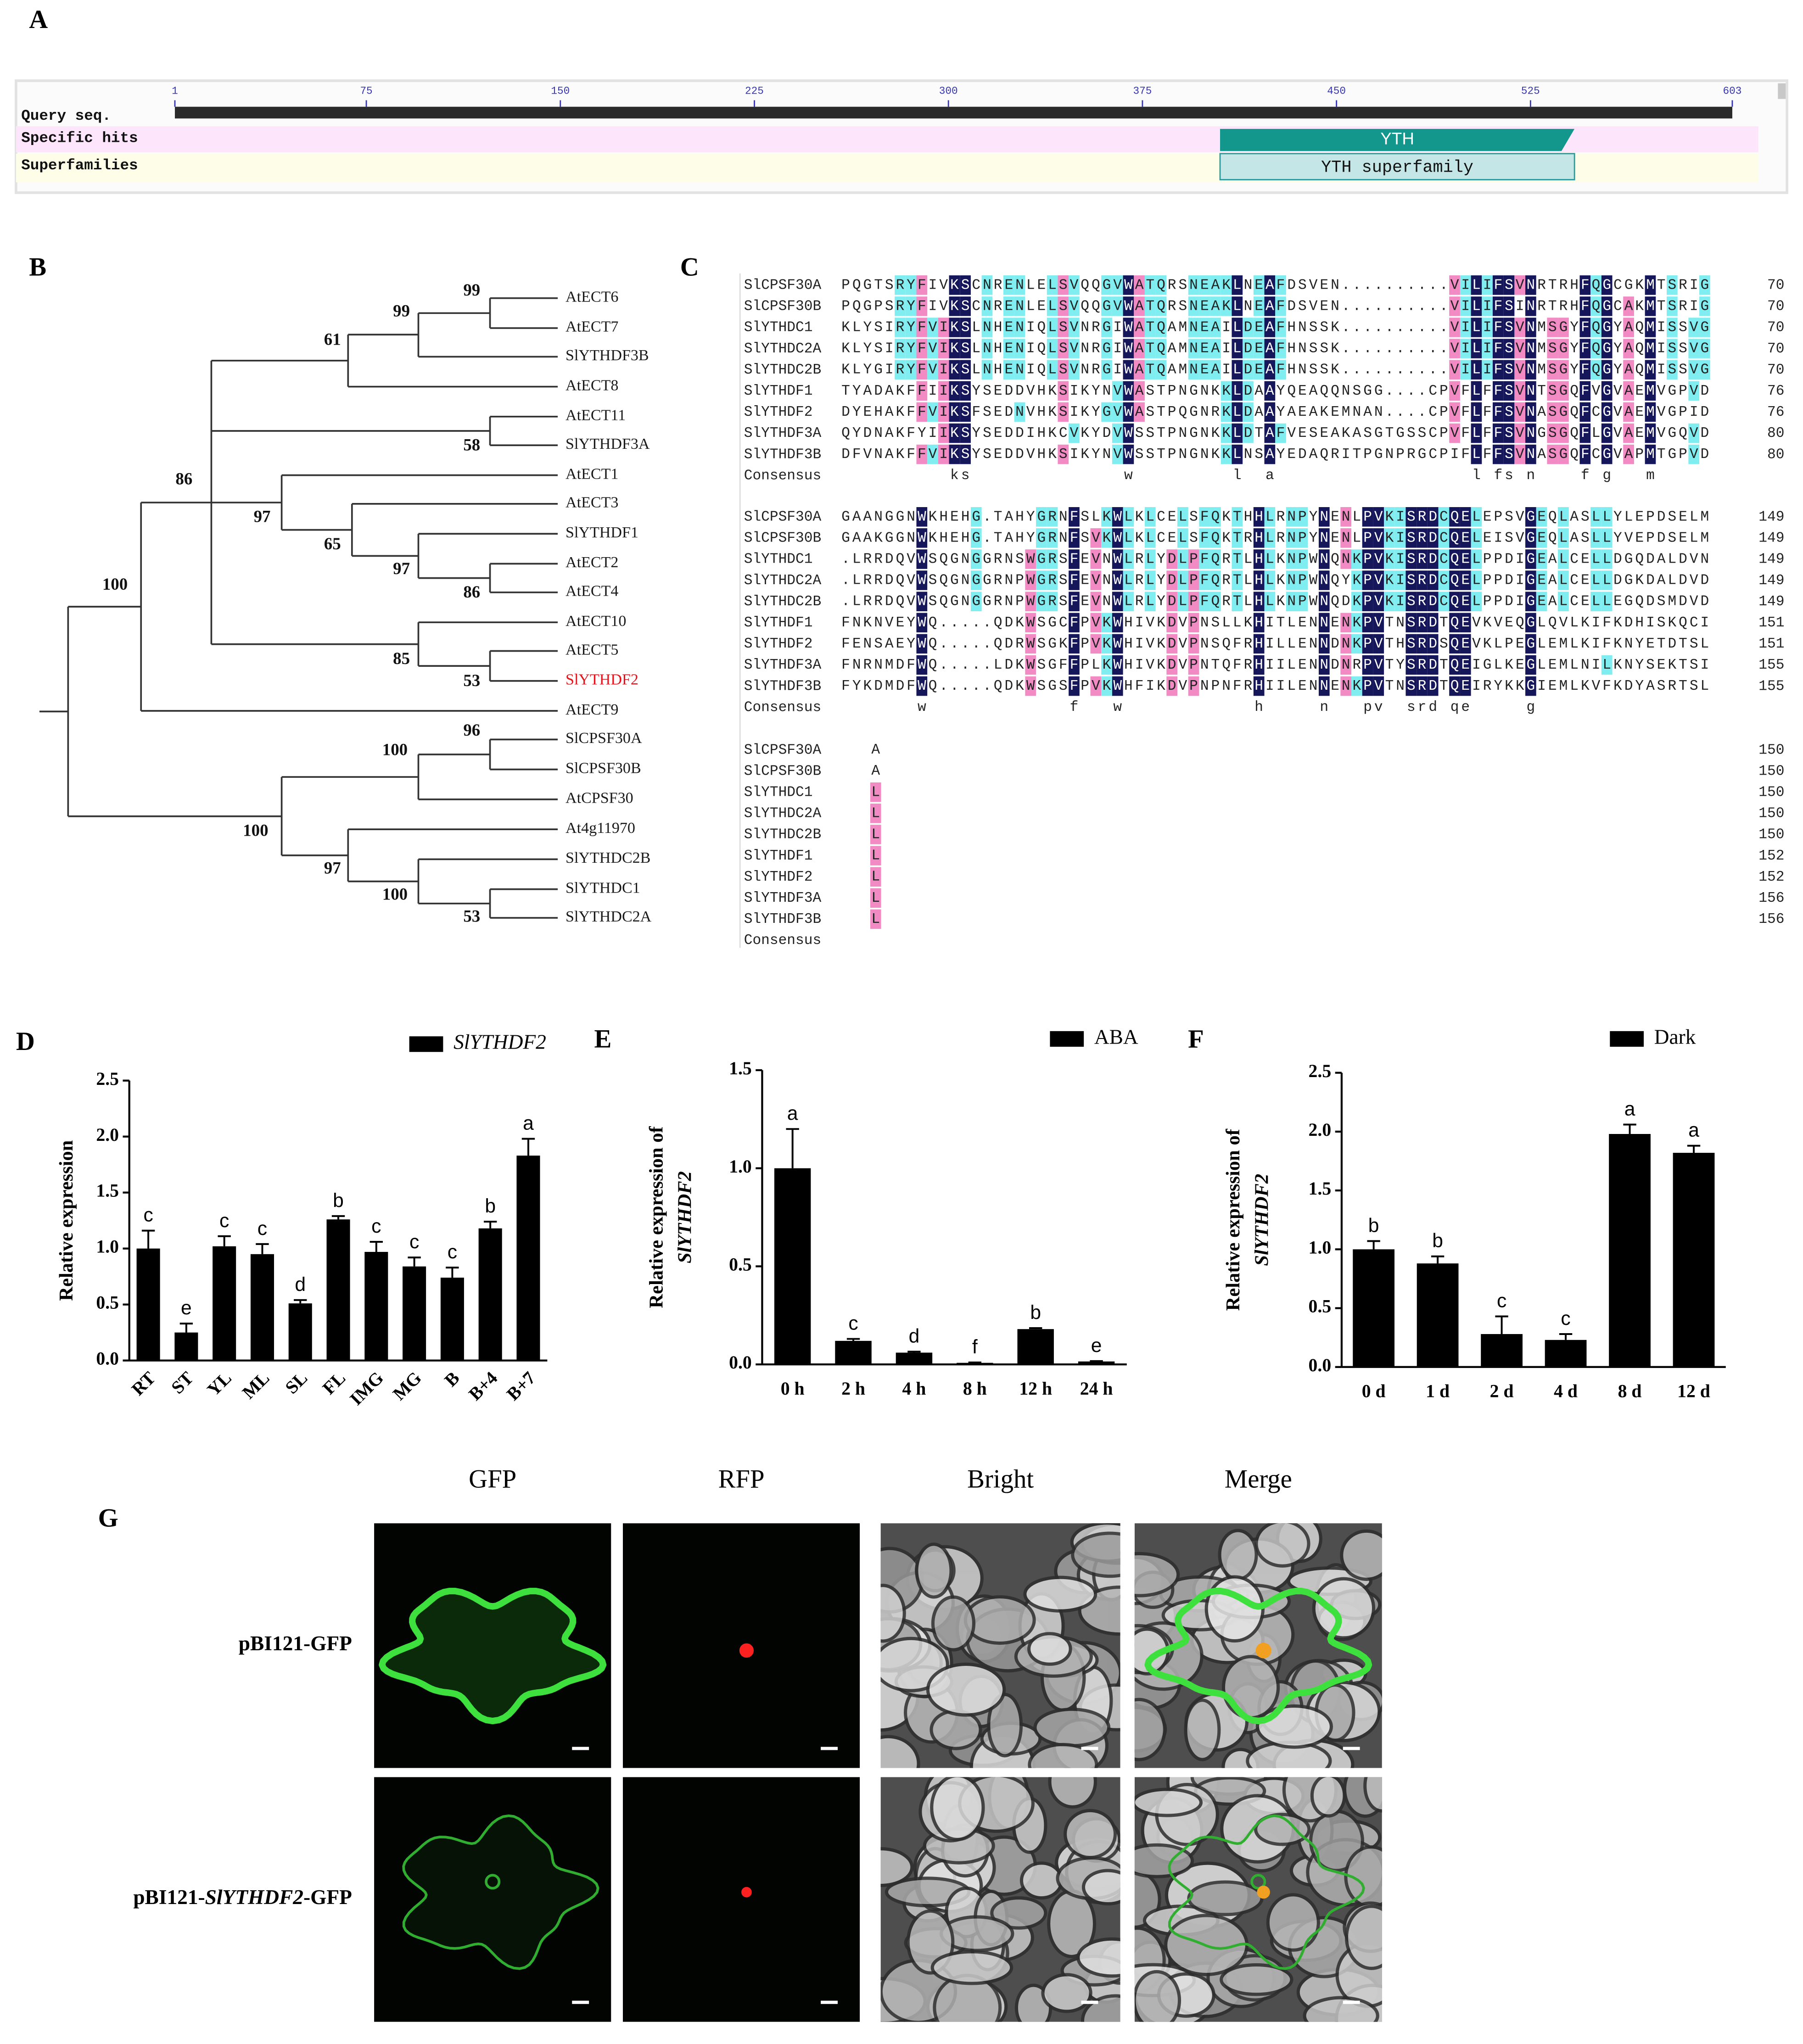 This screenshot has width=1803, height=2044. Describe the element at coordinates (471, 916) in the screenshot. I see `bootstrap-value: 53` at that location.